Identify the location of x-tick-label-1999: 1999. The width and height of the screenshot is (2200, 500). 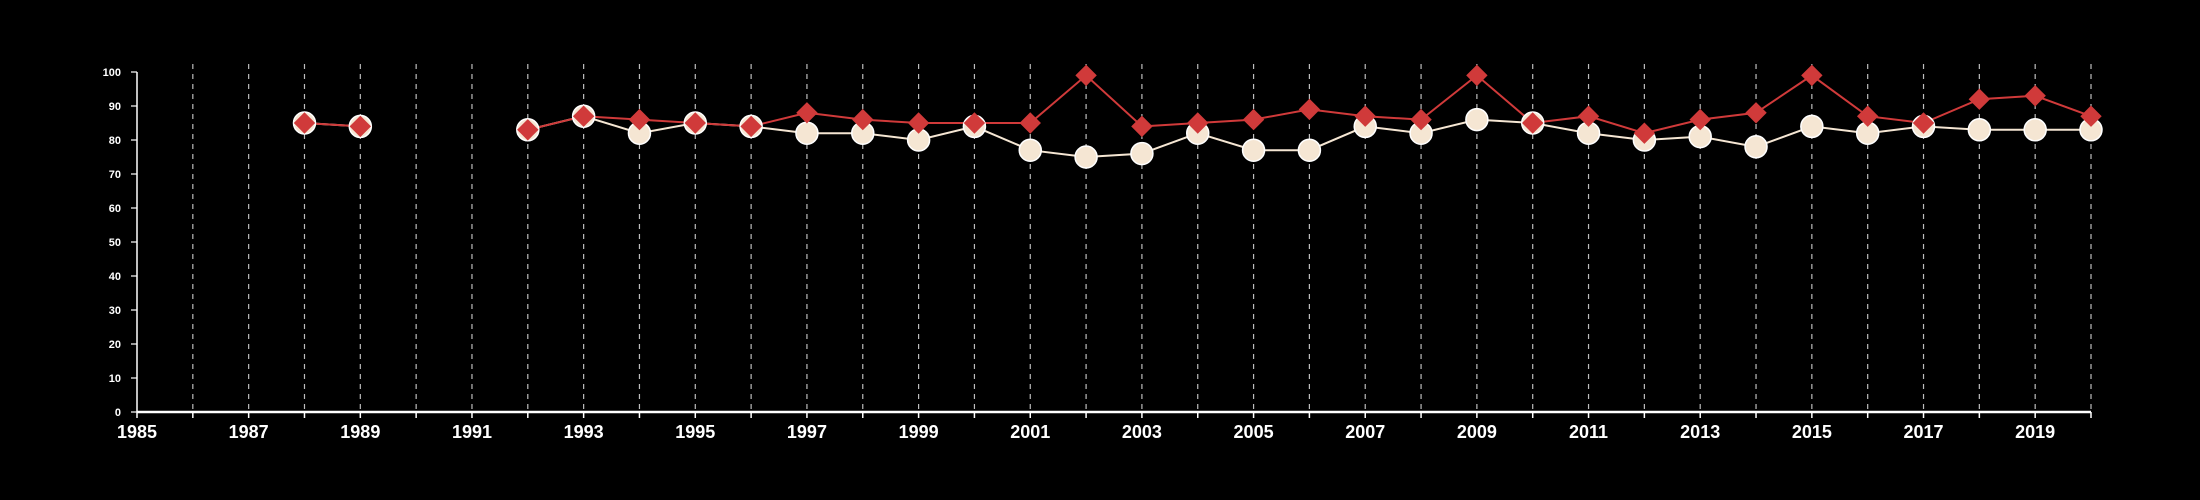
(919, 432).